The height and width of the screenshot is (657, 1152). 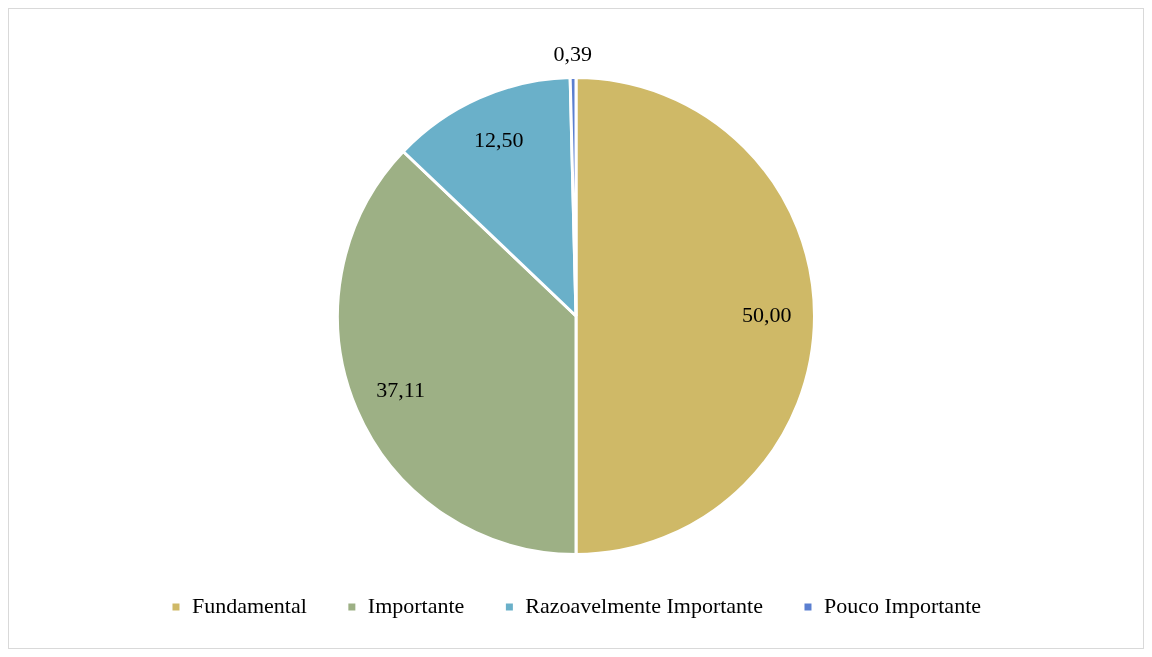 I want to click on legend-label: Pouco Importante, so click(x=902, y=605).